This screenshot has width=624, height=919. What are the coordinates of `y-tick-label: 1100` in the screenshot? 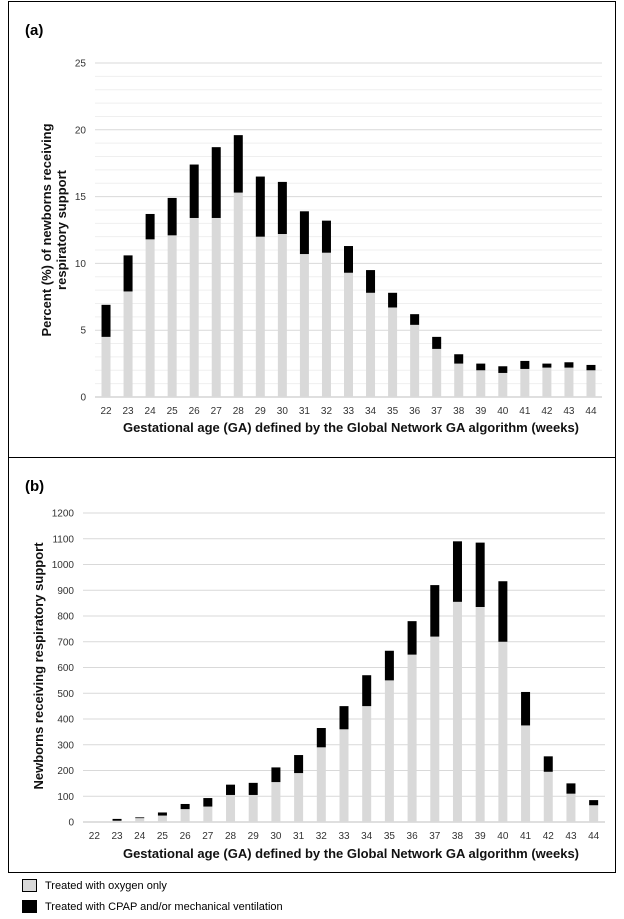 It's located at (63, 539).